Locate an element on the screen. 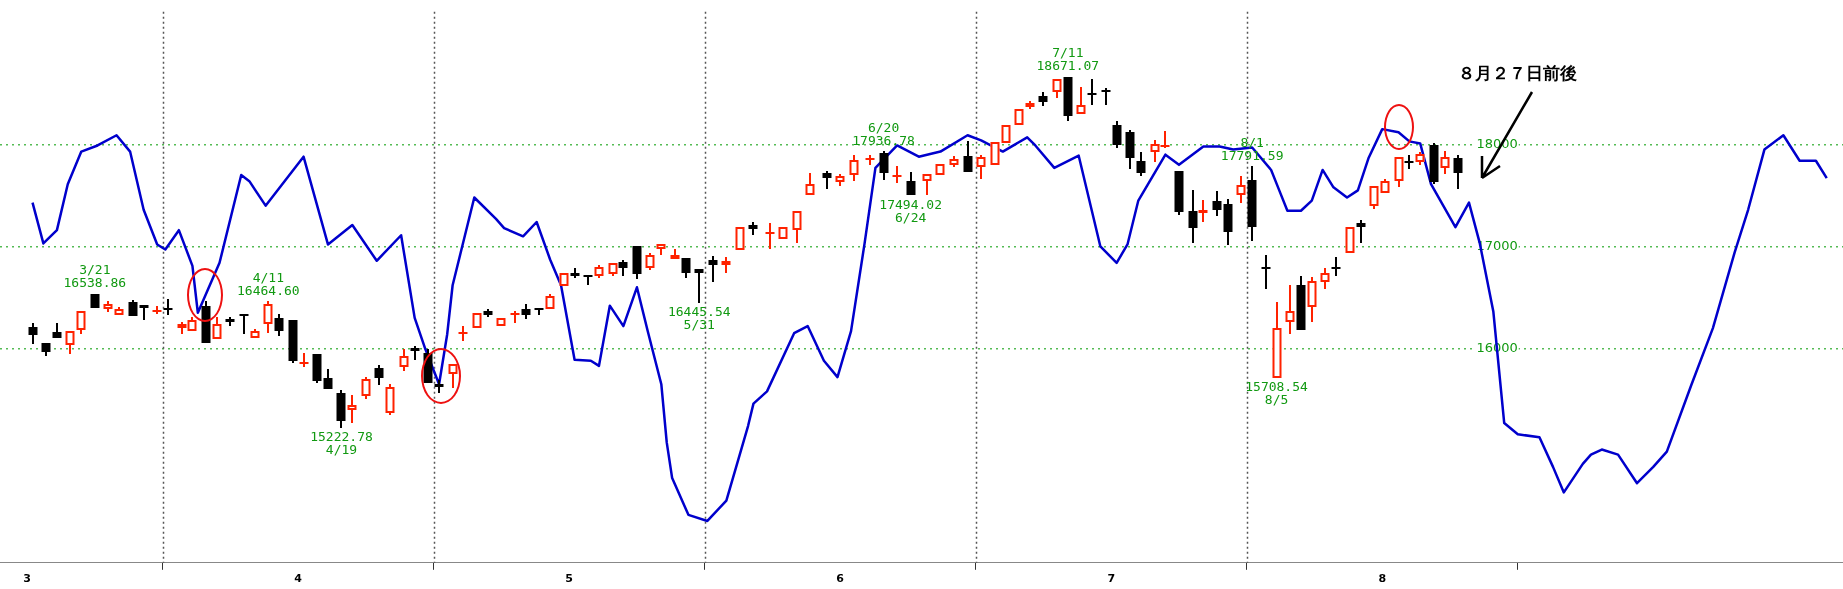 The width and height of the screenshot is (1843, 589). x-tick-label: 4 is located at coordinates (298, 579).